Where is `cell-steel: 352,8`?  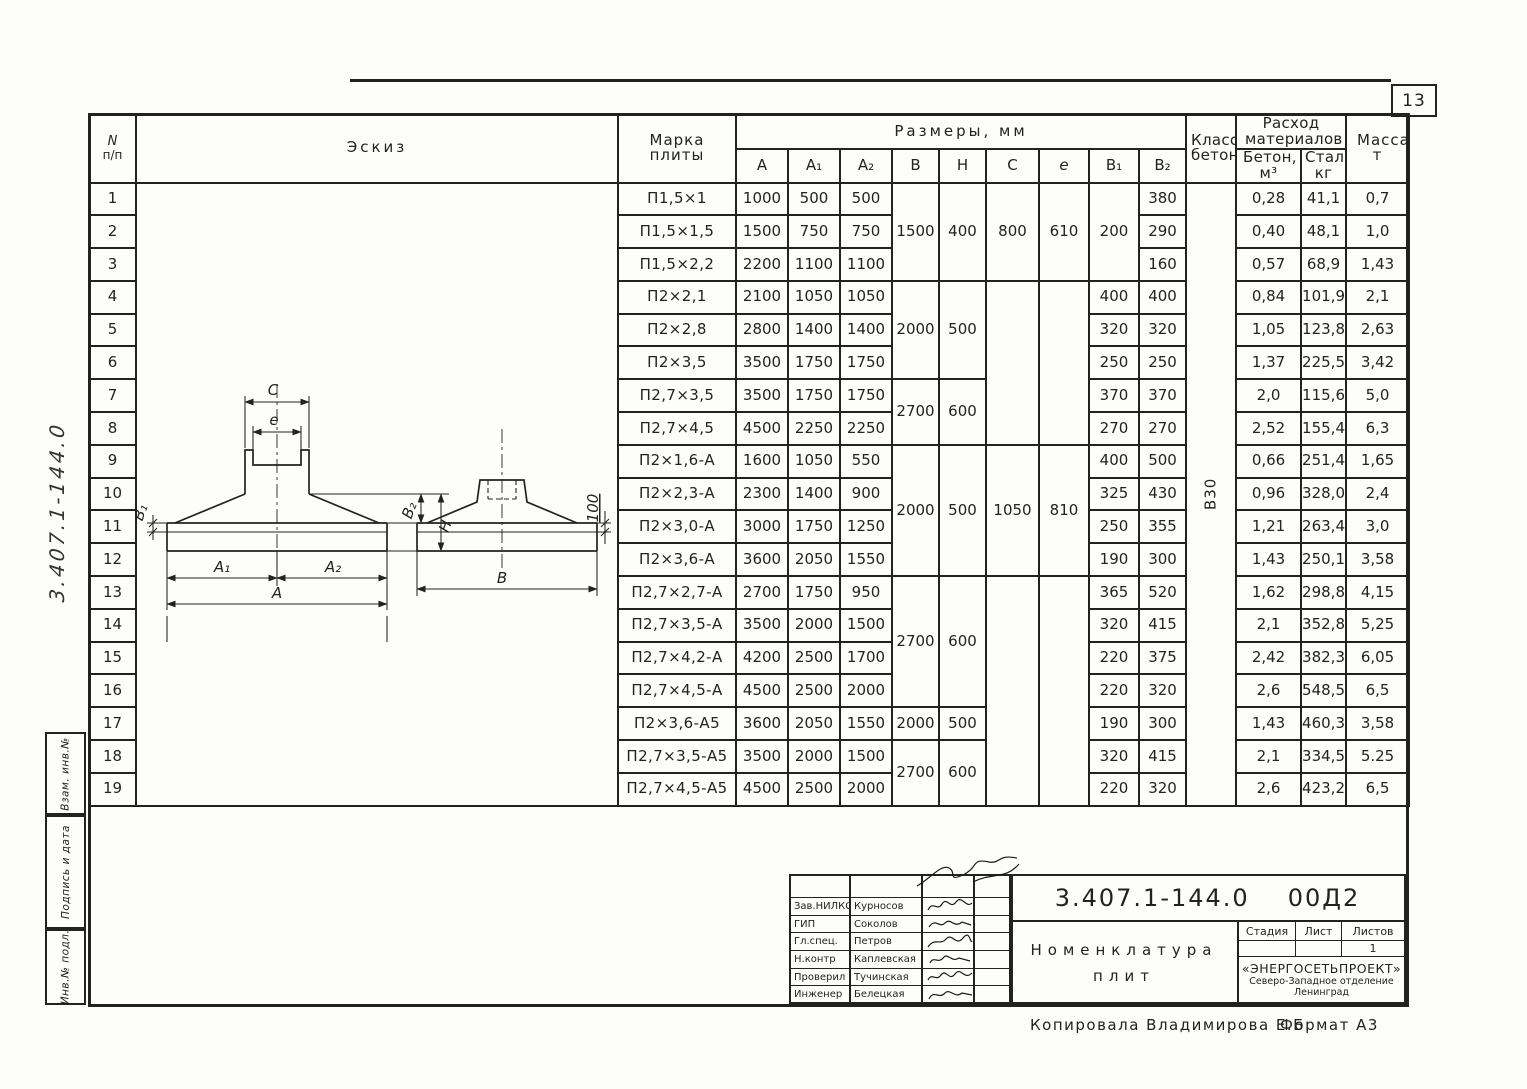
cell-steel: 352,8 is located at coordinates (1324, 625).